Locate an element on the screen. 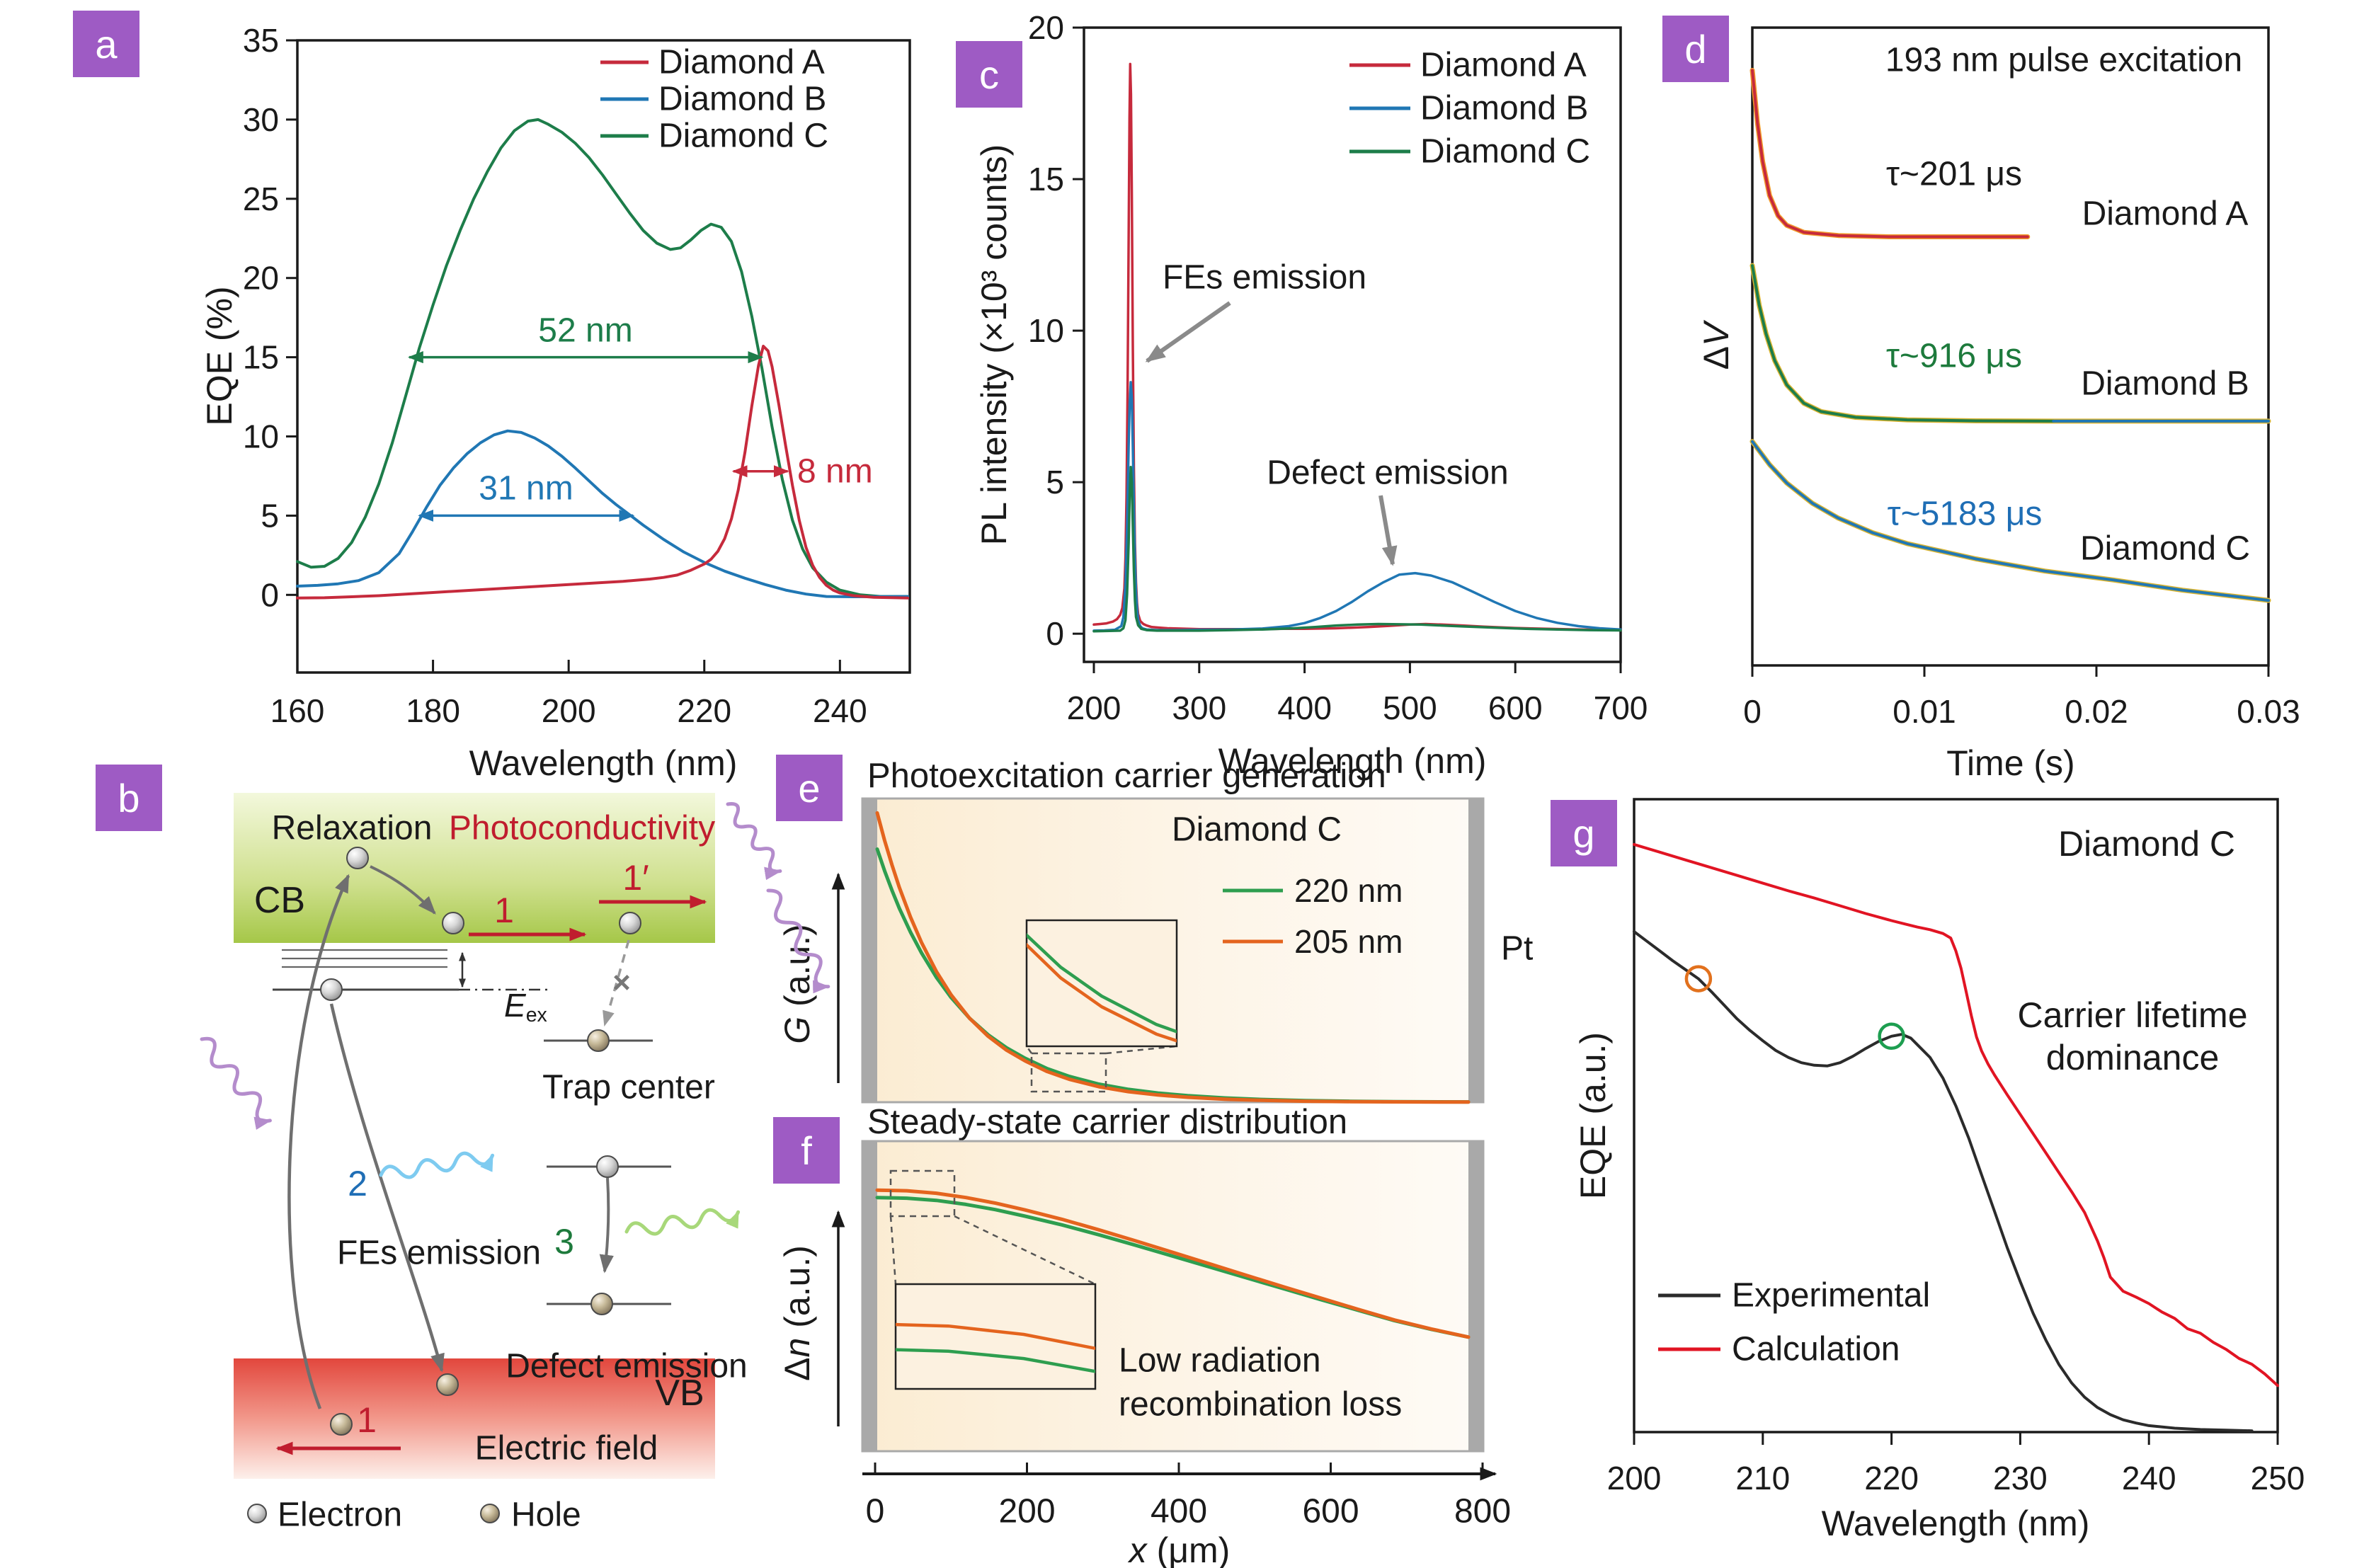 This screenshot has height=1568, width=2369. curve-diamond-a is located at coordinates (603, 472).